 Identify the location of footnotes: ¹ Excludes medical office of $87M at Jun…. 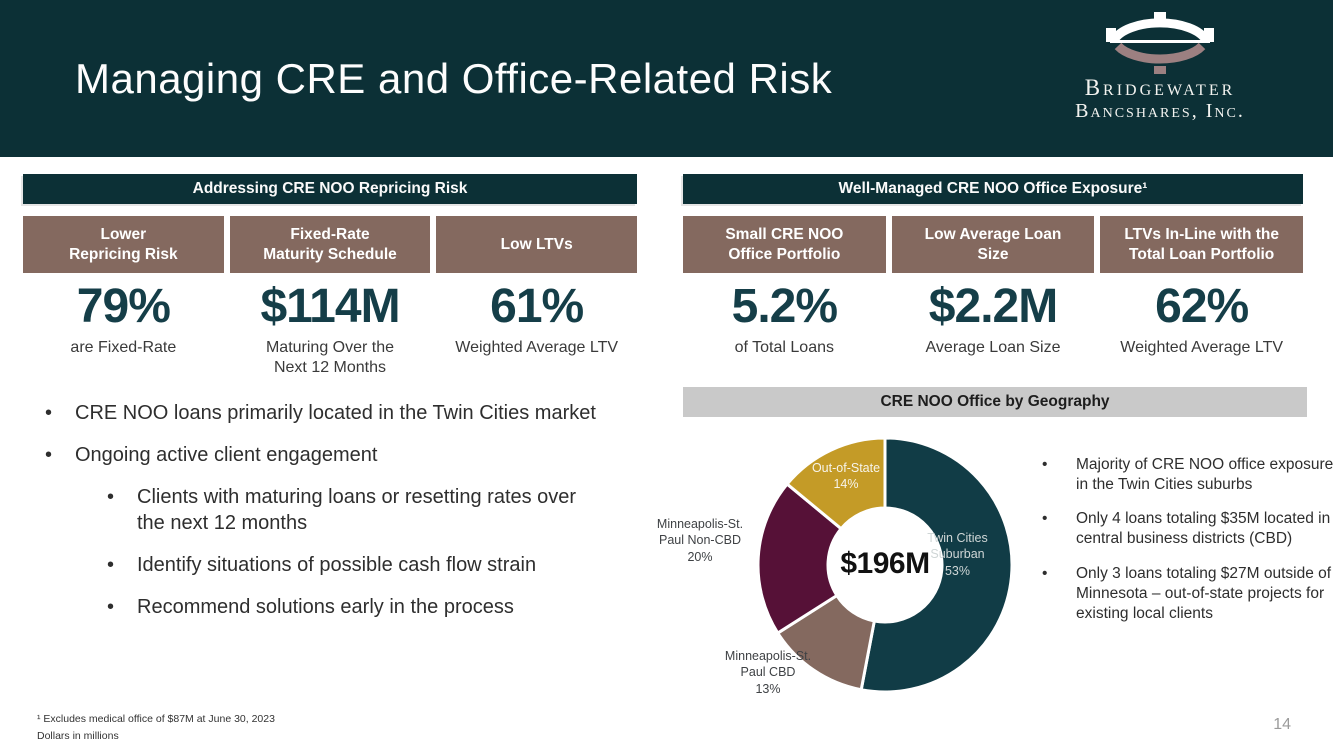
(156, 728).